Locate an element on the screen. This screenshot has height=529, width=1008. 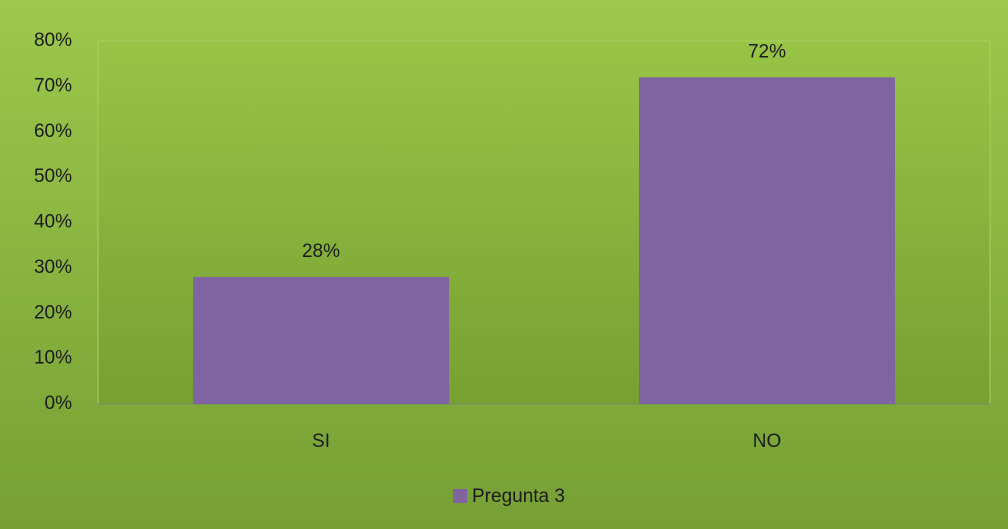
legend-swatch is located at coordinates (460, 496).